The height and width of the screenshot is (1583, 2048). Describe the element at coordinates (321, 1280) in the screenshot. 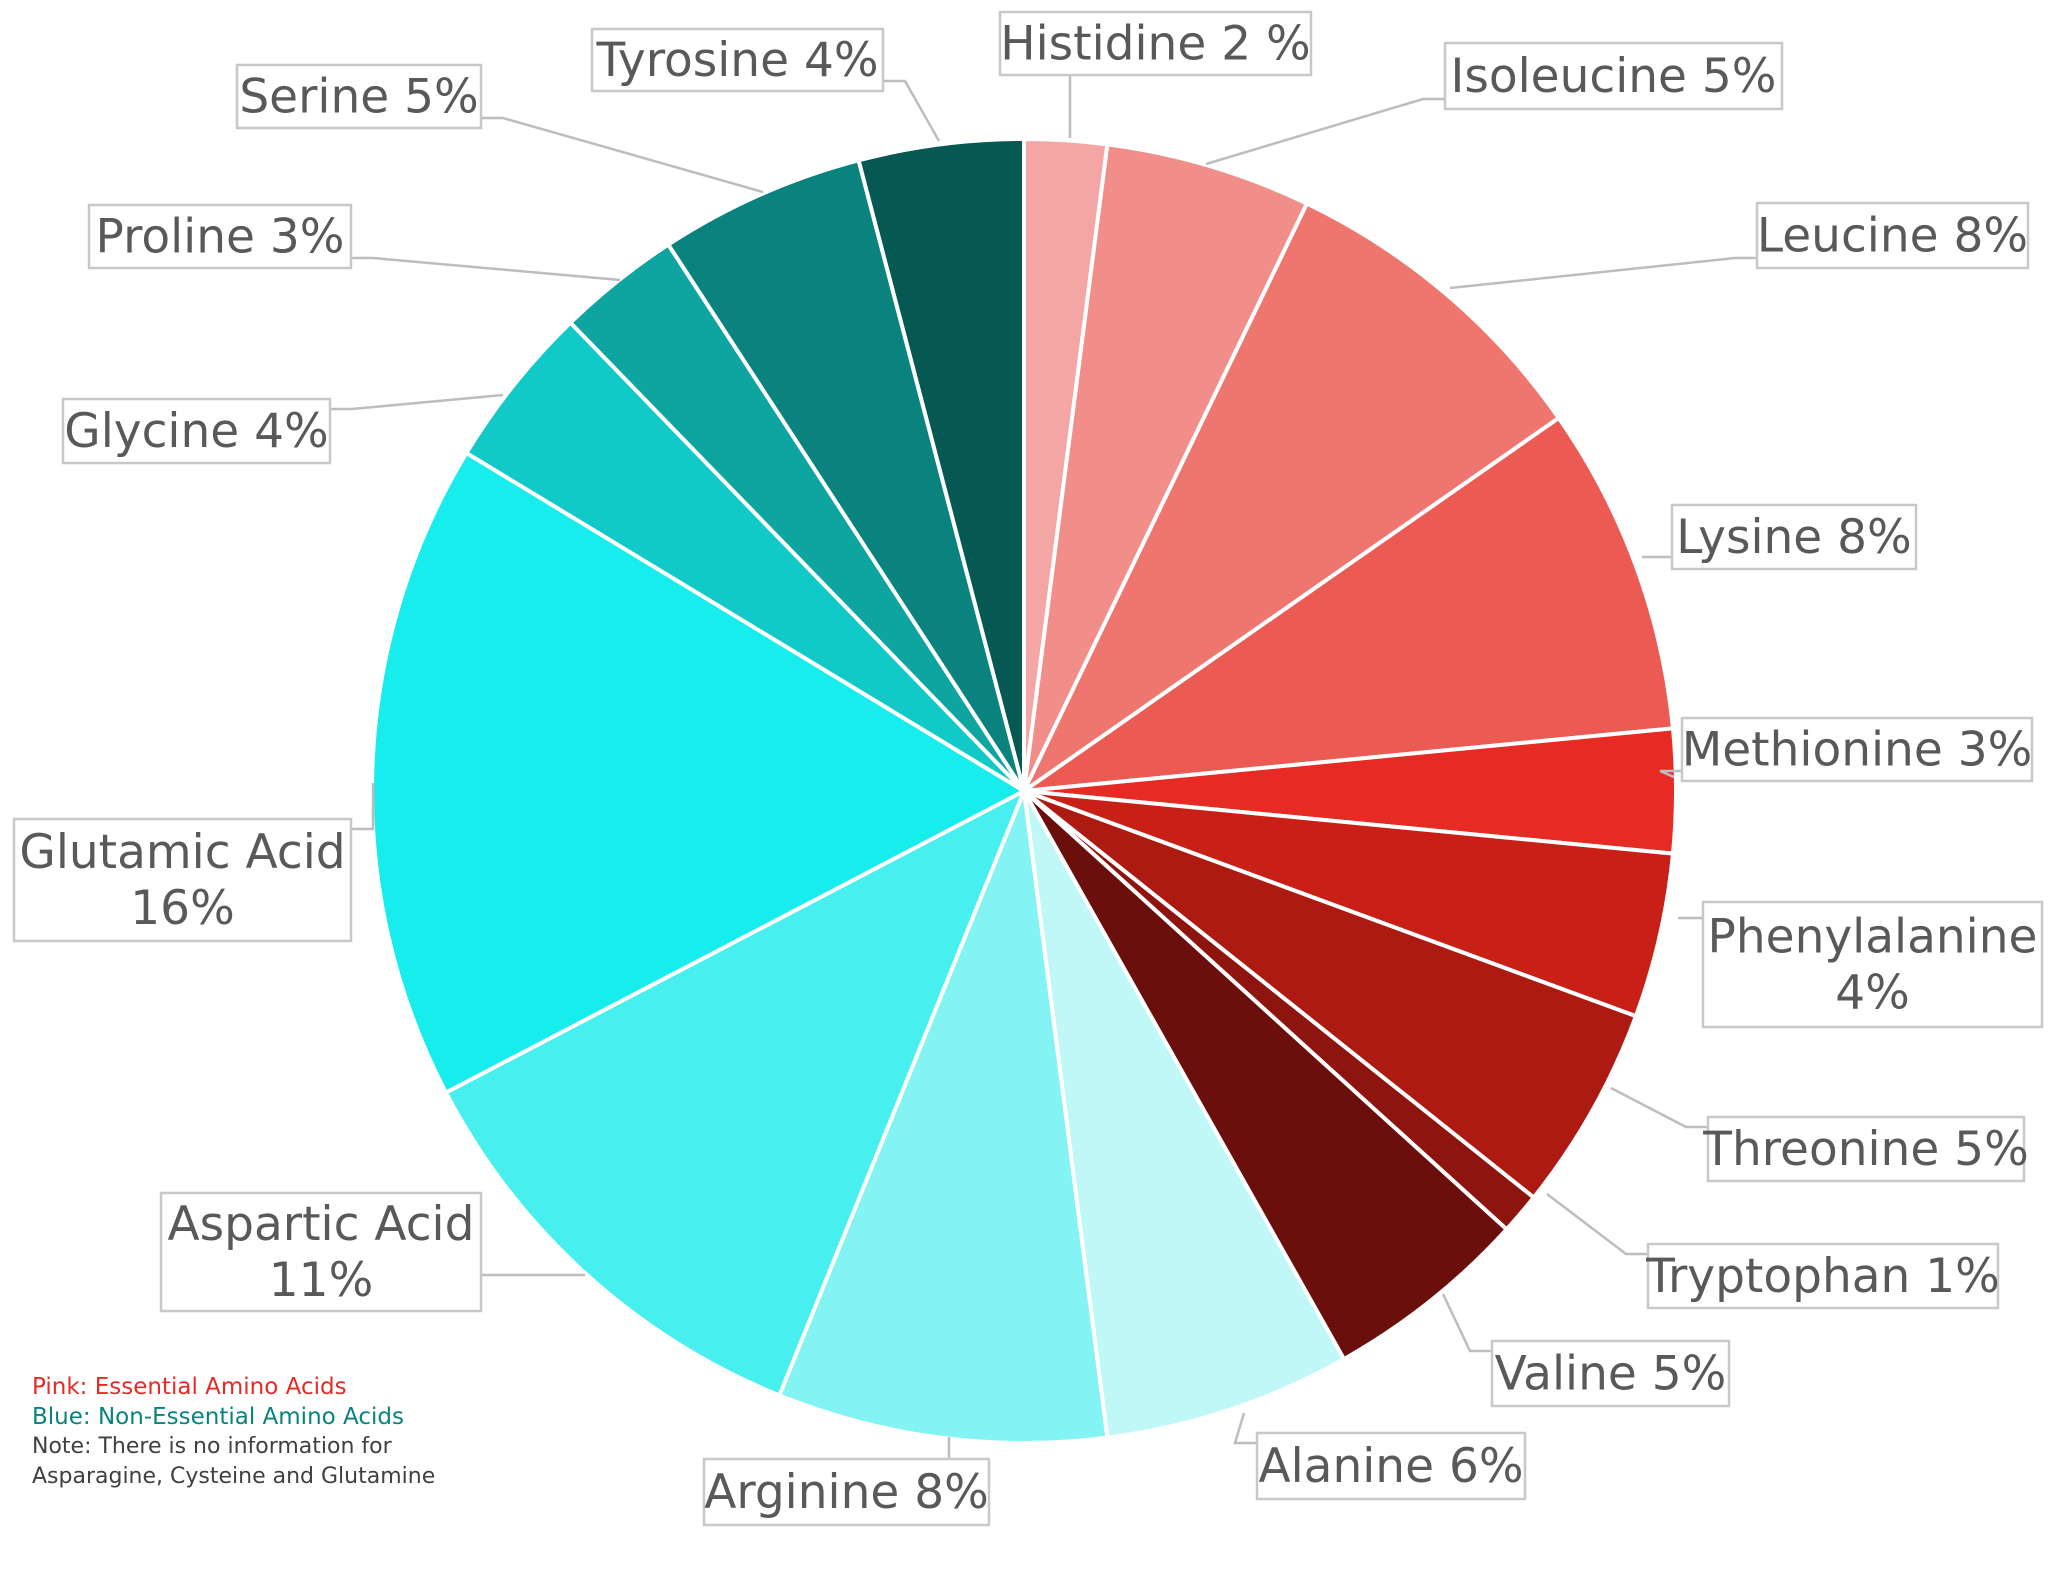

I see `slice-label-12-line-2: 11%` at that location.